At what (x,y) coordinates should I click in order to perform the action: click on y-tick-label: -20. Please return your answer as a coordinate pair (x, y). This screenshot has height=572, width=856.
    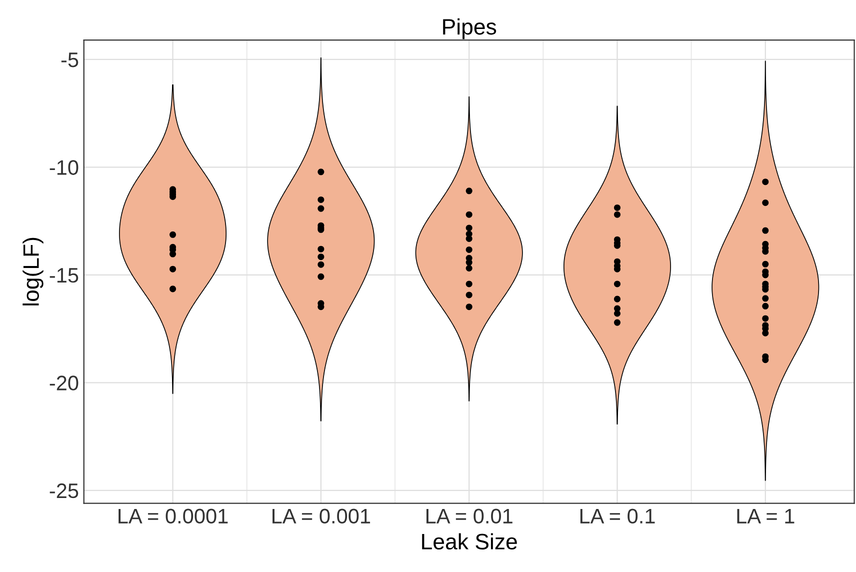
    Looking at the image, I should click on (64, 383).